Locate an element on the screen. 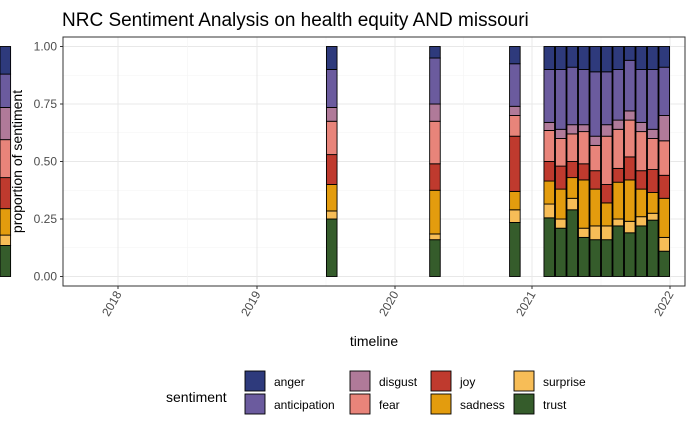 The image size is (700, 432). legend-item-sadness: sadness is located at coordinates (467, 404).